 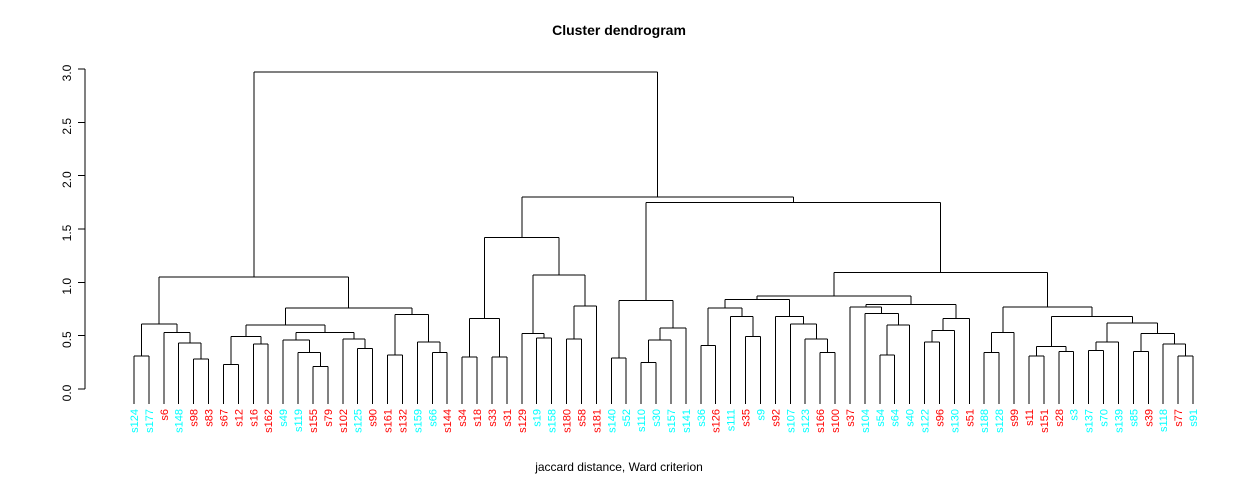 I want to click on leaf-label: s19, so click(x=538, y=418).